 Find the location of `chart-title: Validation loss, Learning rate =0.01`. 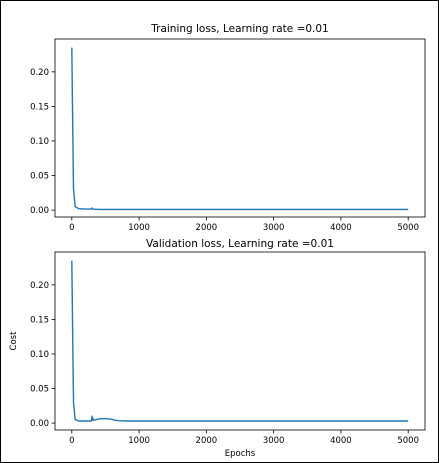

chart-title: Validation loss, Learning rate =0.01 is located at coordinates (240, 244).